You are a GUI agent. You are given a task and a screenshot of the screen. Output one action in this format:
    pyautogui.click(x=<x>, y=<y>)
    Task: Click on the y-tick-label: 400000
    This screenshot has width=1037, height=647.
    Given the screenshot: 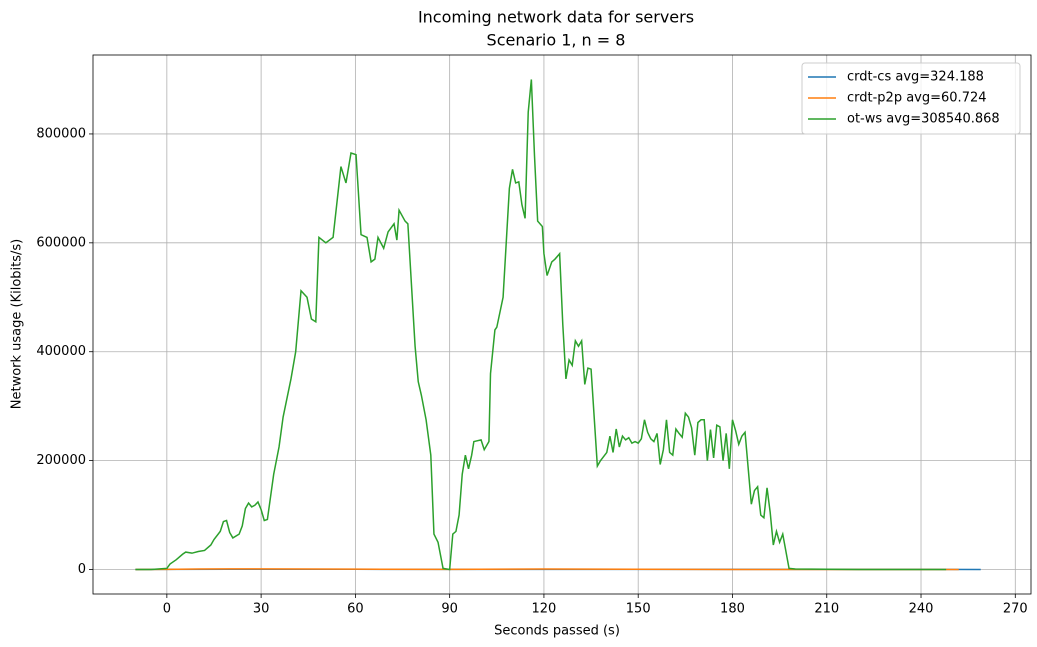 What is the action you would take?
    pyautogui.click(x=61, y=351)
    